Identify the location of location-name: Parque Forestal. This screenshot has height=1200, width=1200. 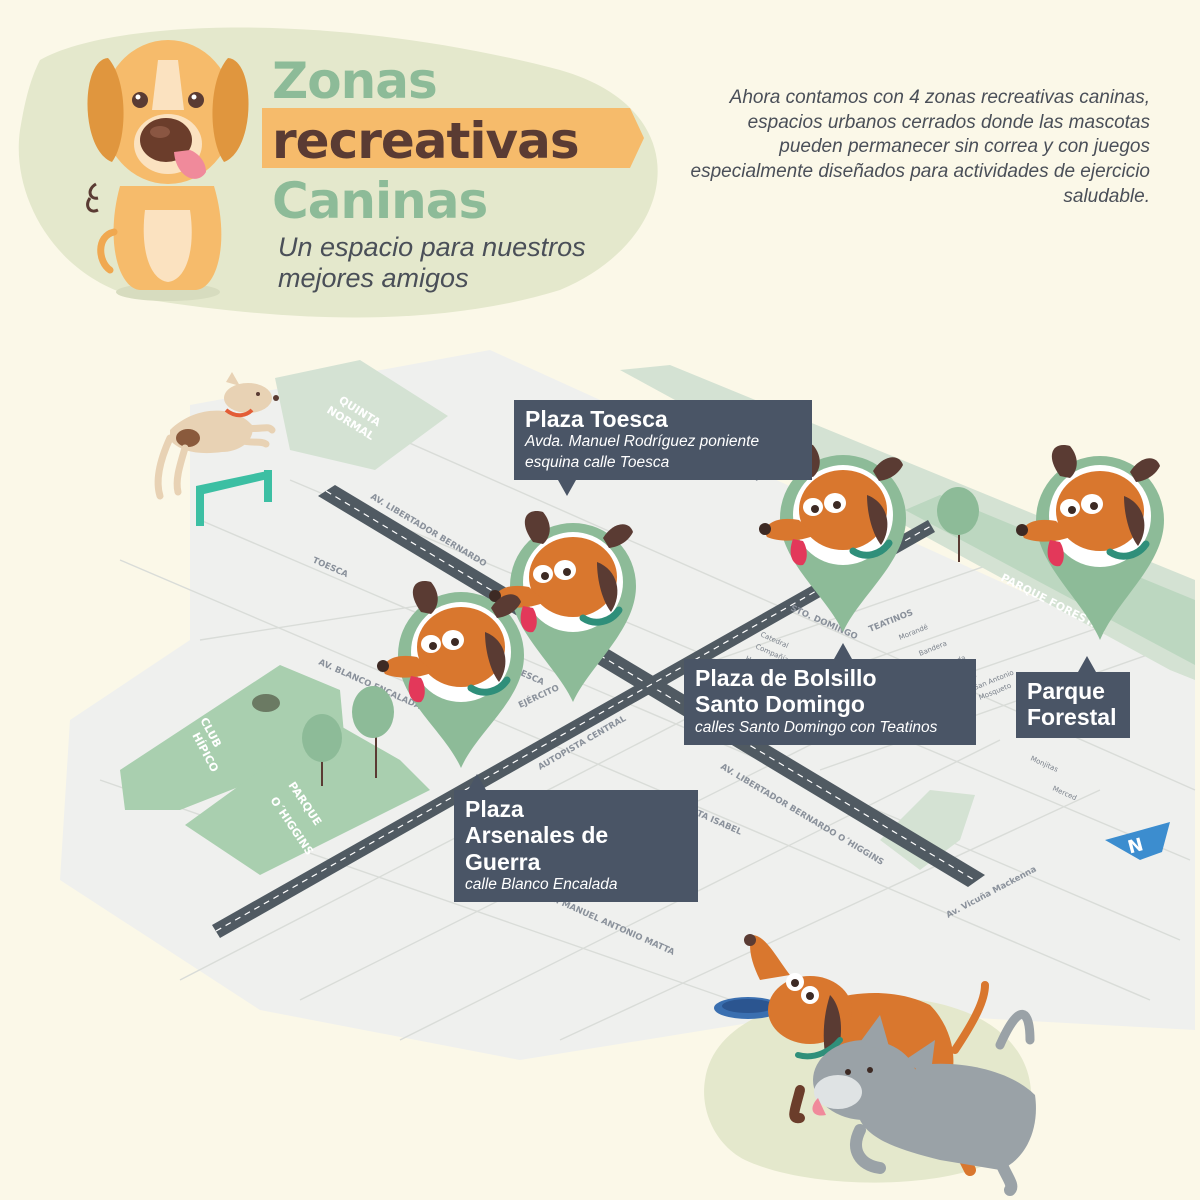
(1072, 704).